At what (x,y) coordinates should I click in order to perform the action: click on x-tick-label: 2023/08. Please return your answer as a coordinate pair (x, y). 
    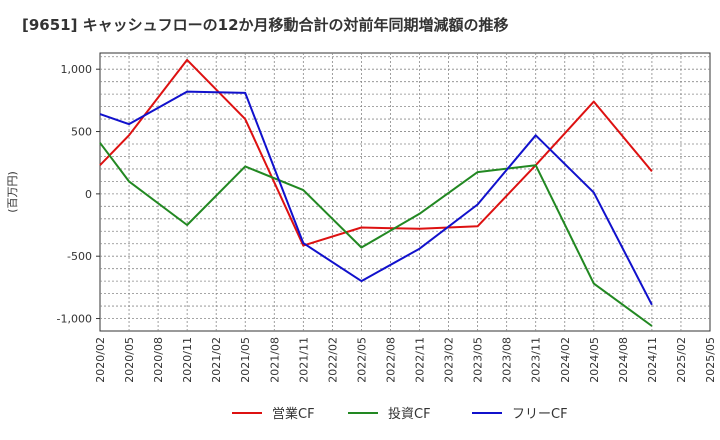
    Looking at the image, I should click on (507, 360).